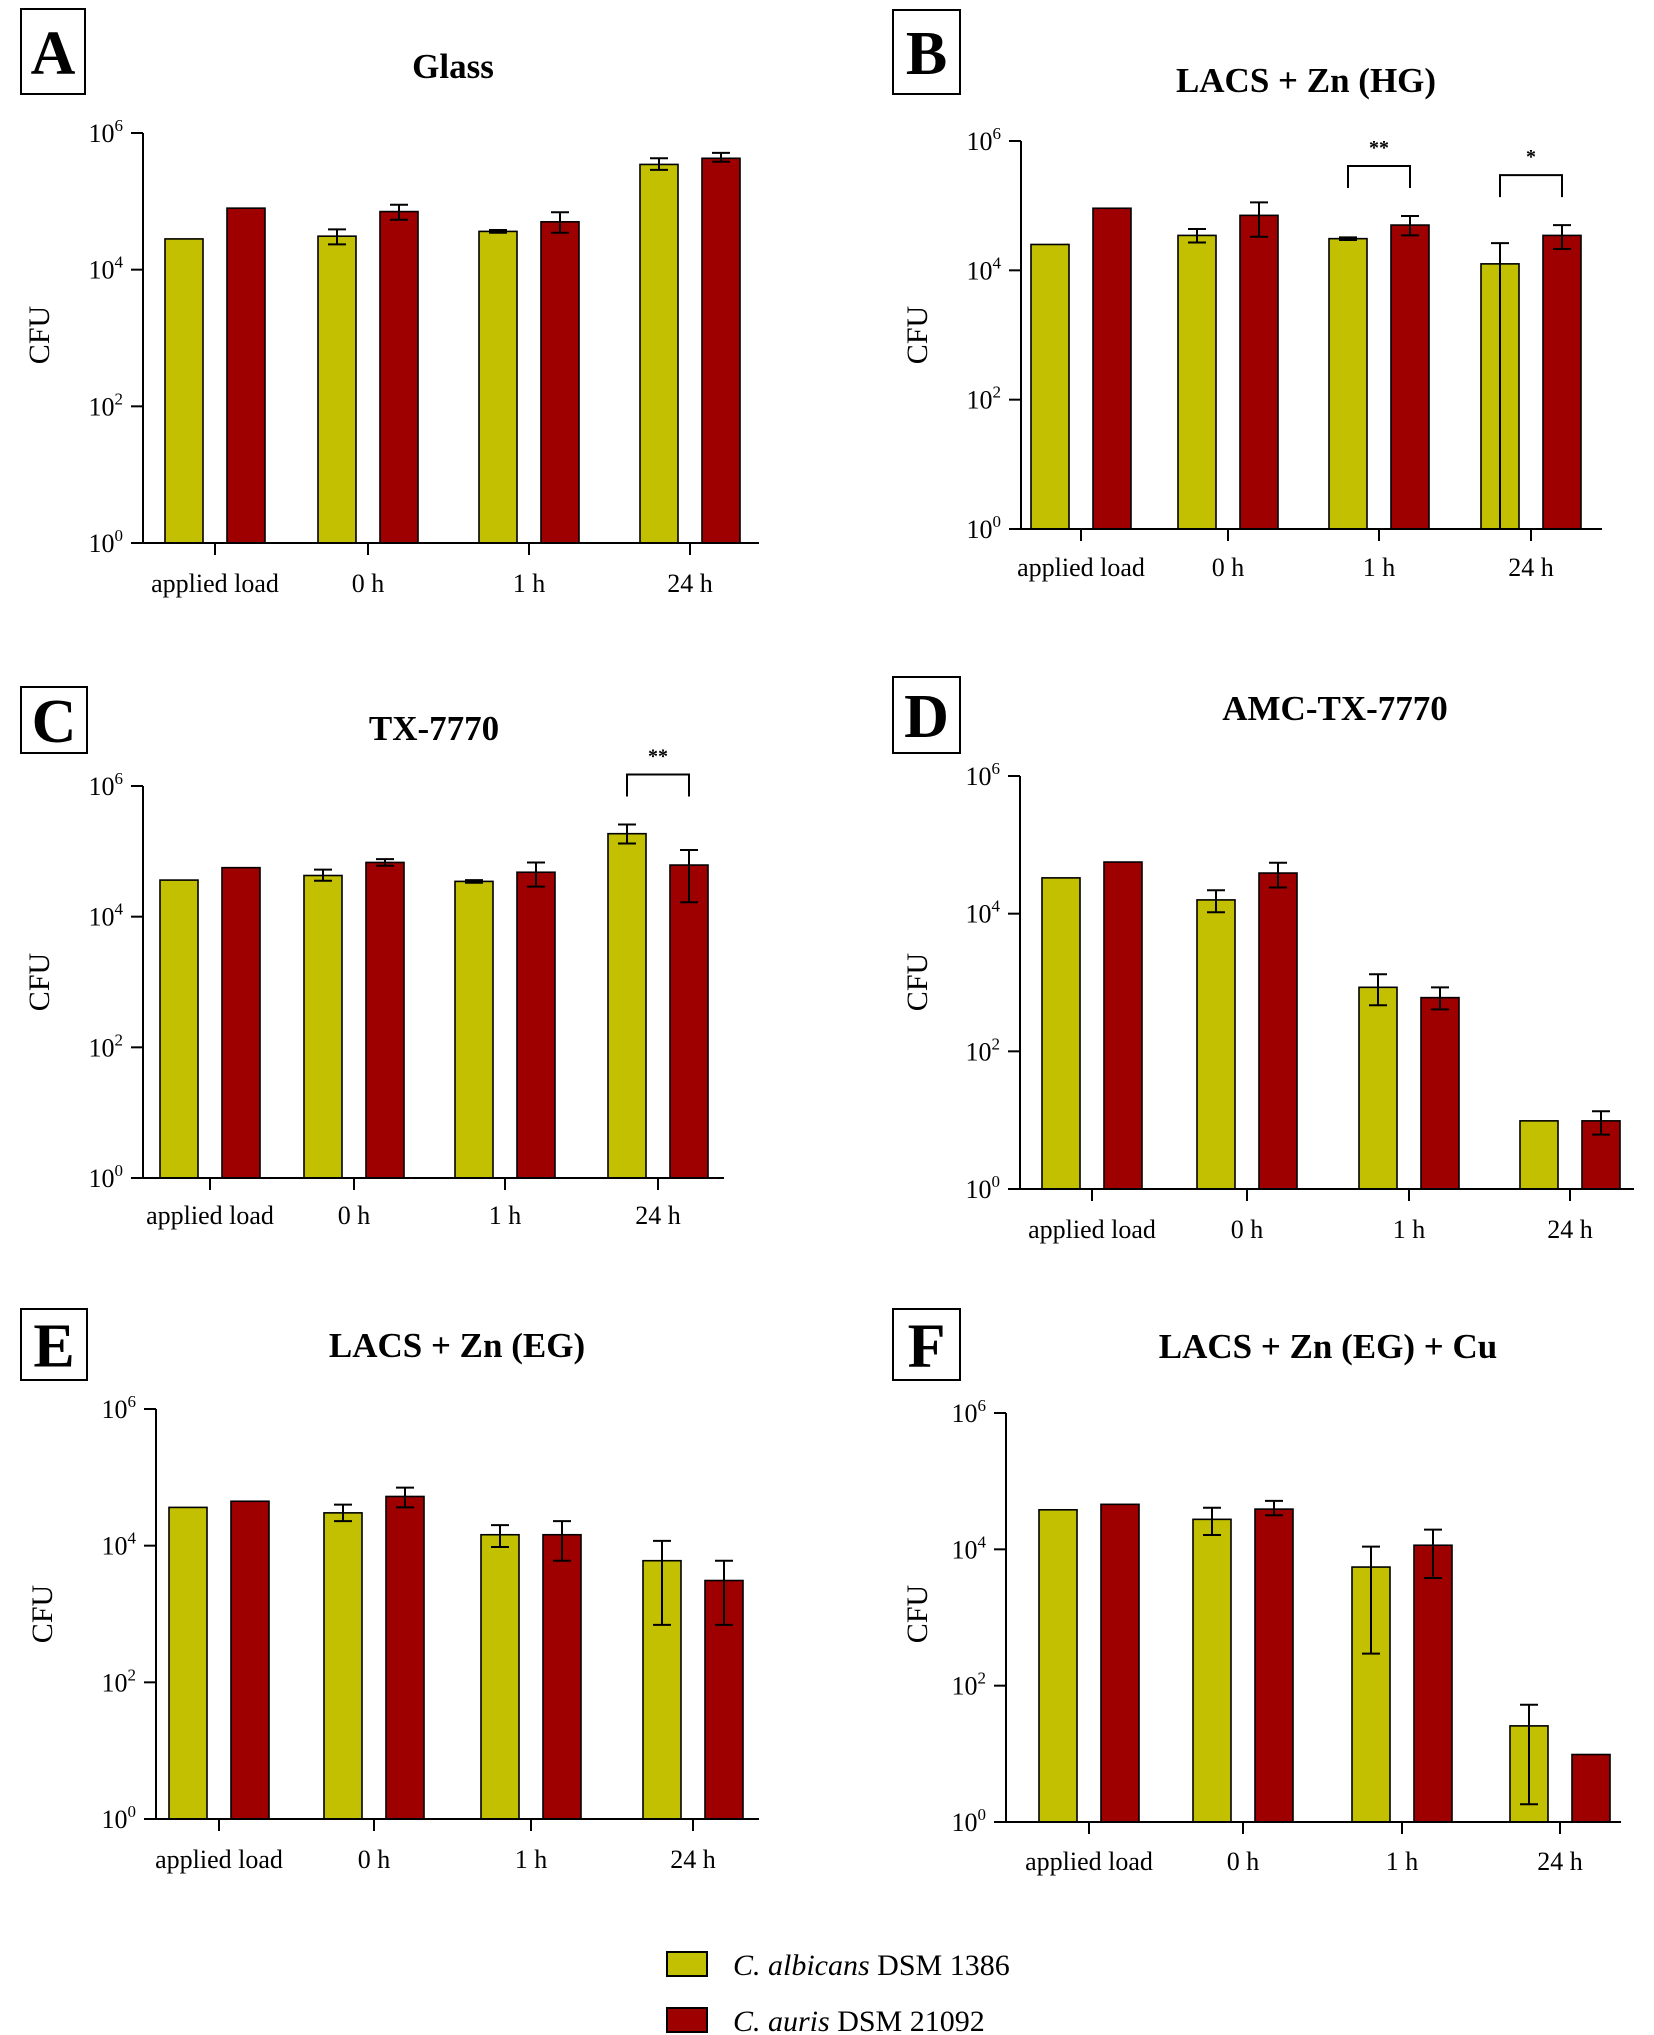 This screenshot has height=2035, width=1654. I want to click on panel-letter: D, so click(926, 717).